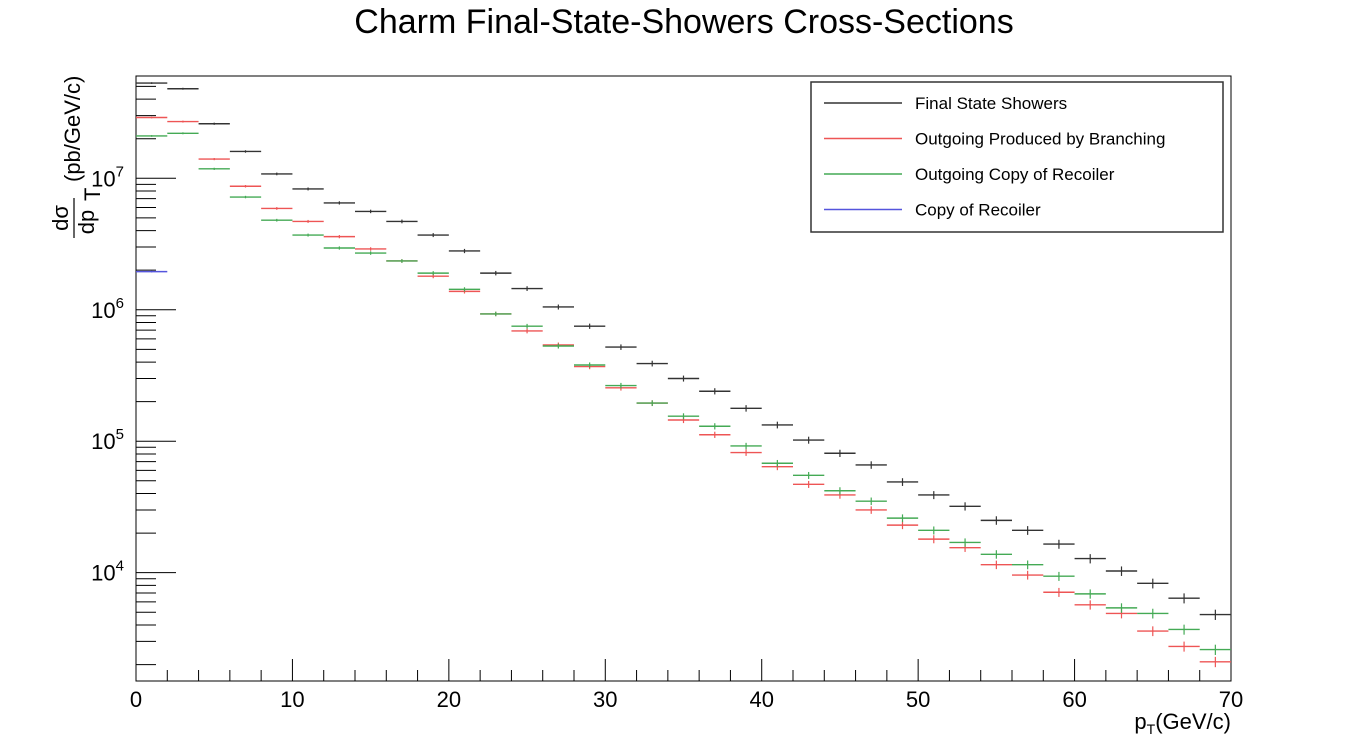 The width and height of the screenshot is (1368, 756). What do you see at coordinates (136, 699) in the screenshot?
I see `x-tick-label: 0` at bounding box center [136, 699].